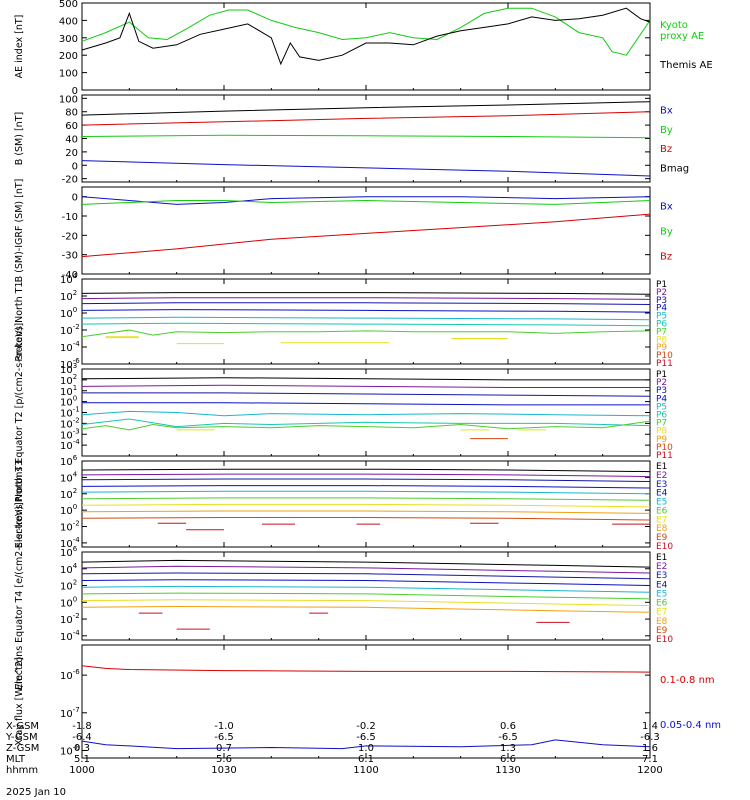 The width and height of the screenshot is (750, 800). What do you see at coordinates (687, 680) in the screenshot?
I see `legend-label-xray: 0.1-0.8 nm` at bounding box center [687, 680].